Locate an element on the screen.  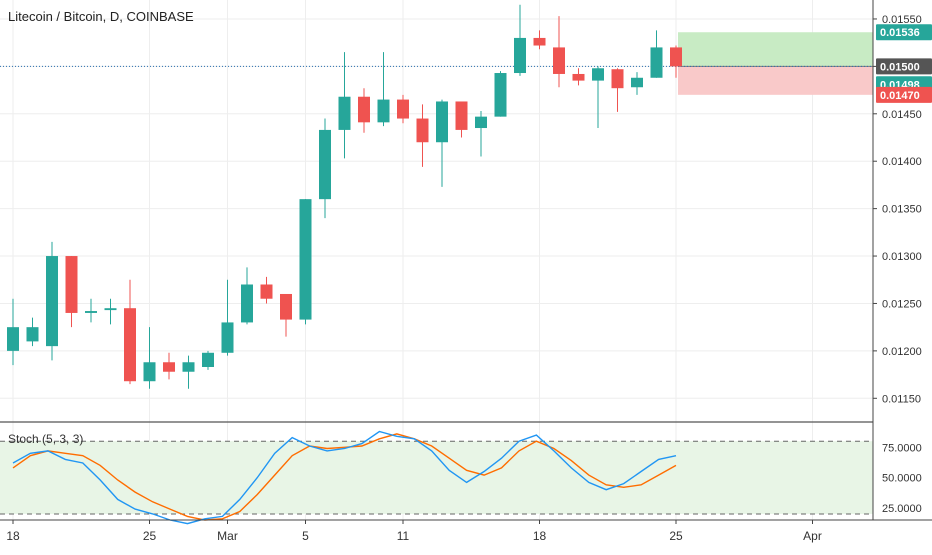
loss-zone is located at coordinates (775, 80).